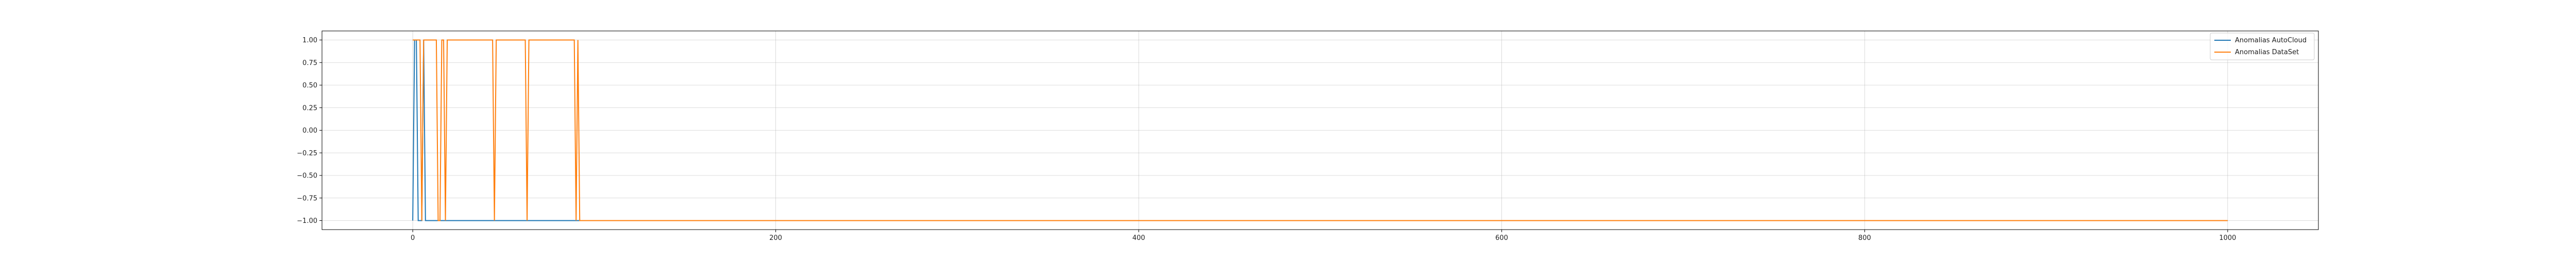 This screenshot has width=2576, height=258. I want to click on y-tick-label: 1.00, so click(309, 40).